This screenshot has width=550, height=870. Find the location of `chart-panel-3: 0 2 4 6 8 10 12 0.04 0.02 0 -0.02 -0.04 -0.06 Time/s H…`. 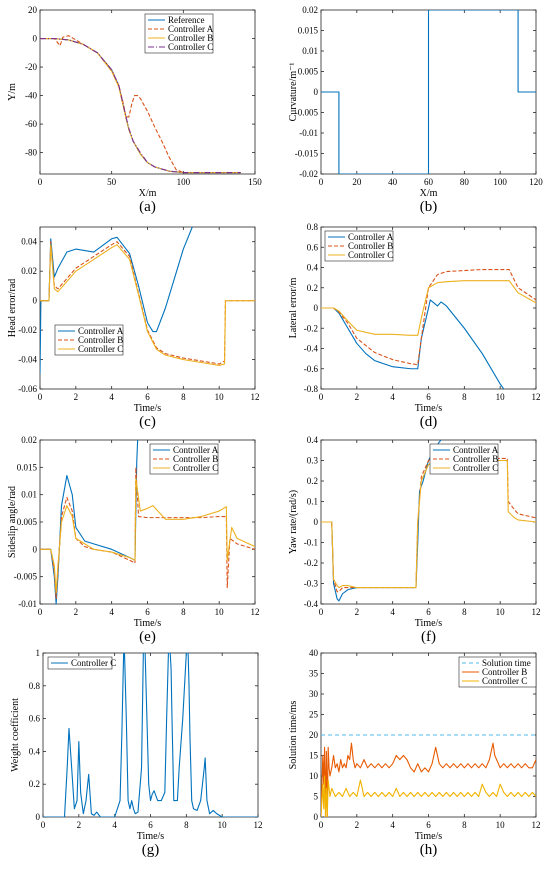

chart-panel-3: 0 2 4 6 8 10 12 0.04 0.02 0 -0.02 -0.04 -0.06 Time/s H… is located at coordinates (133, 328).